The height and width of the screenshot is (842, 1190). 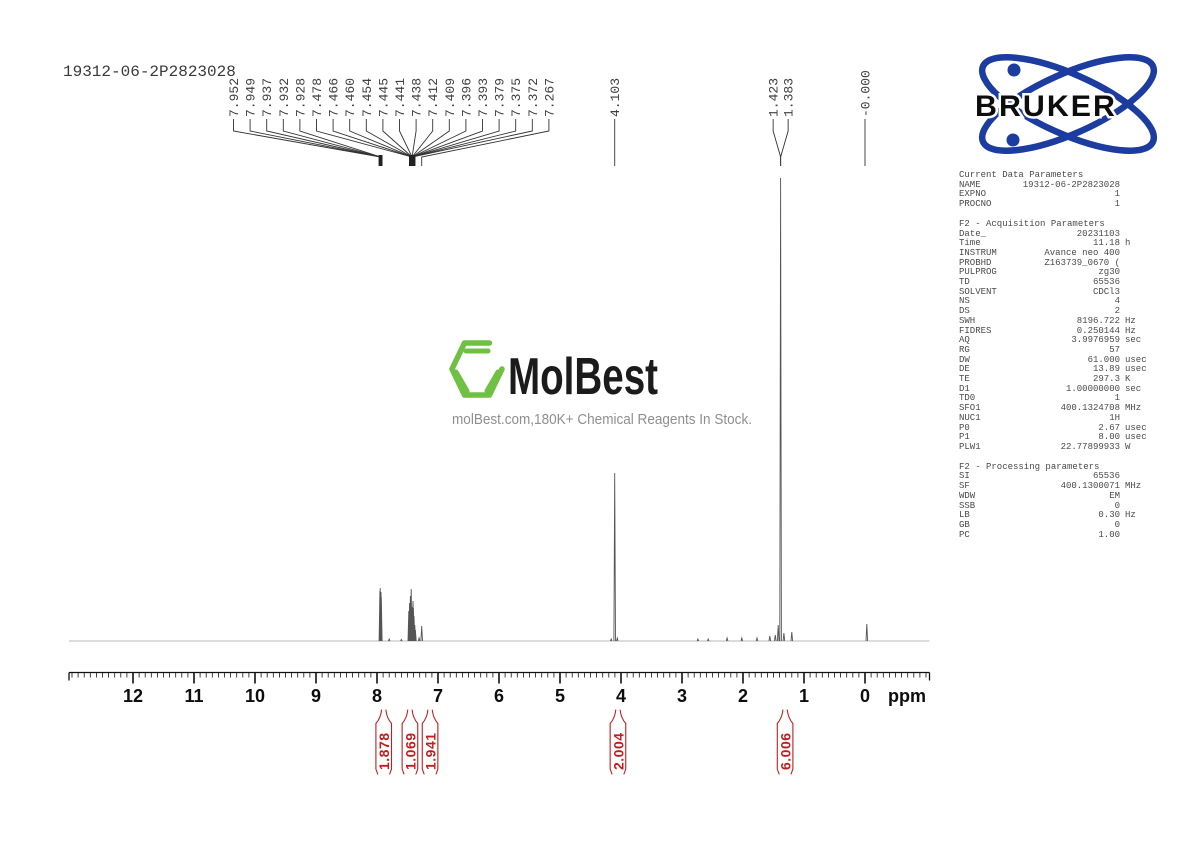 What do you see at coordinates (1057, 389) in the screenshot?
I see `parameter-row: D1 1.00000000 sec` at bounding box center [1057, 389].